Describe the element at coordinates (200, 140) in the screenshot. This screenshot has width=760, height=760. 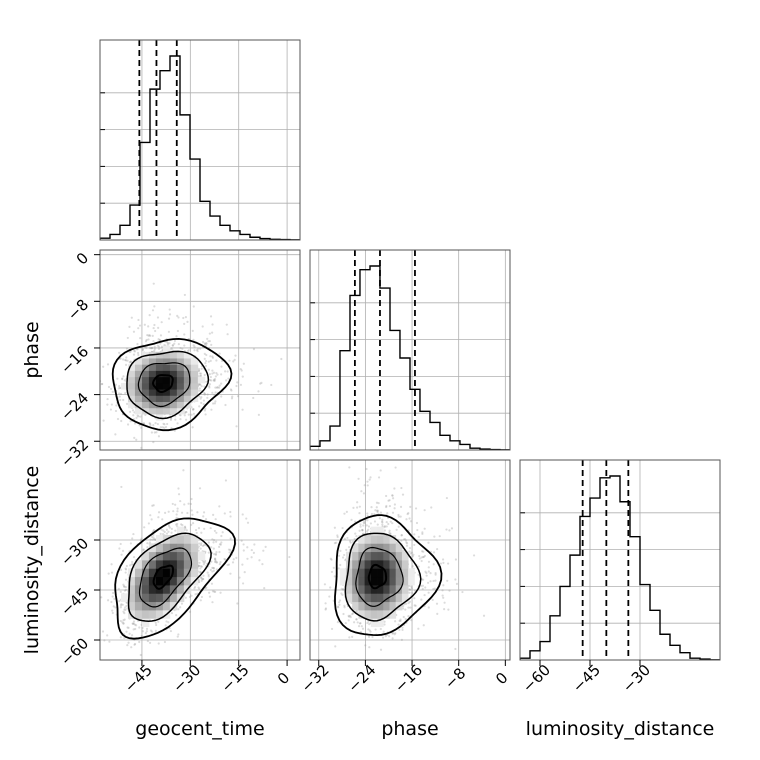
I see `histogram-panel-geocent_time` at that location.